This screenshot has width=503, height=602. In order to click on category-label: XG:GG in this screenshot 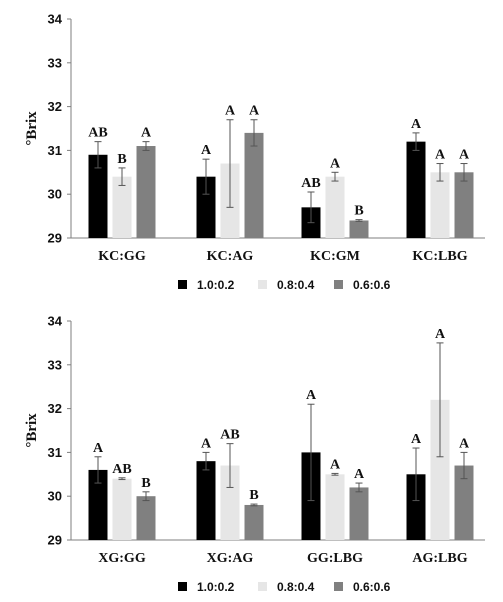, I will do `click(122, 558)`.